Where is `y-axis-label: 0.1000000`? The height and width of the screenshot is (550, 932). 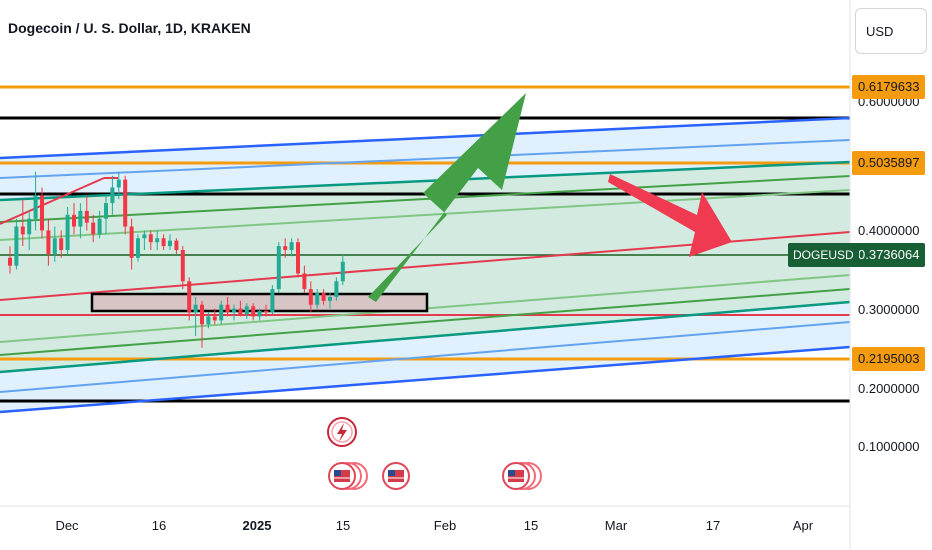
y-axis-label: 0.1000000 is located at coordinates (889, 446).